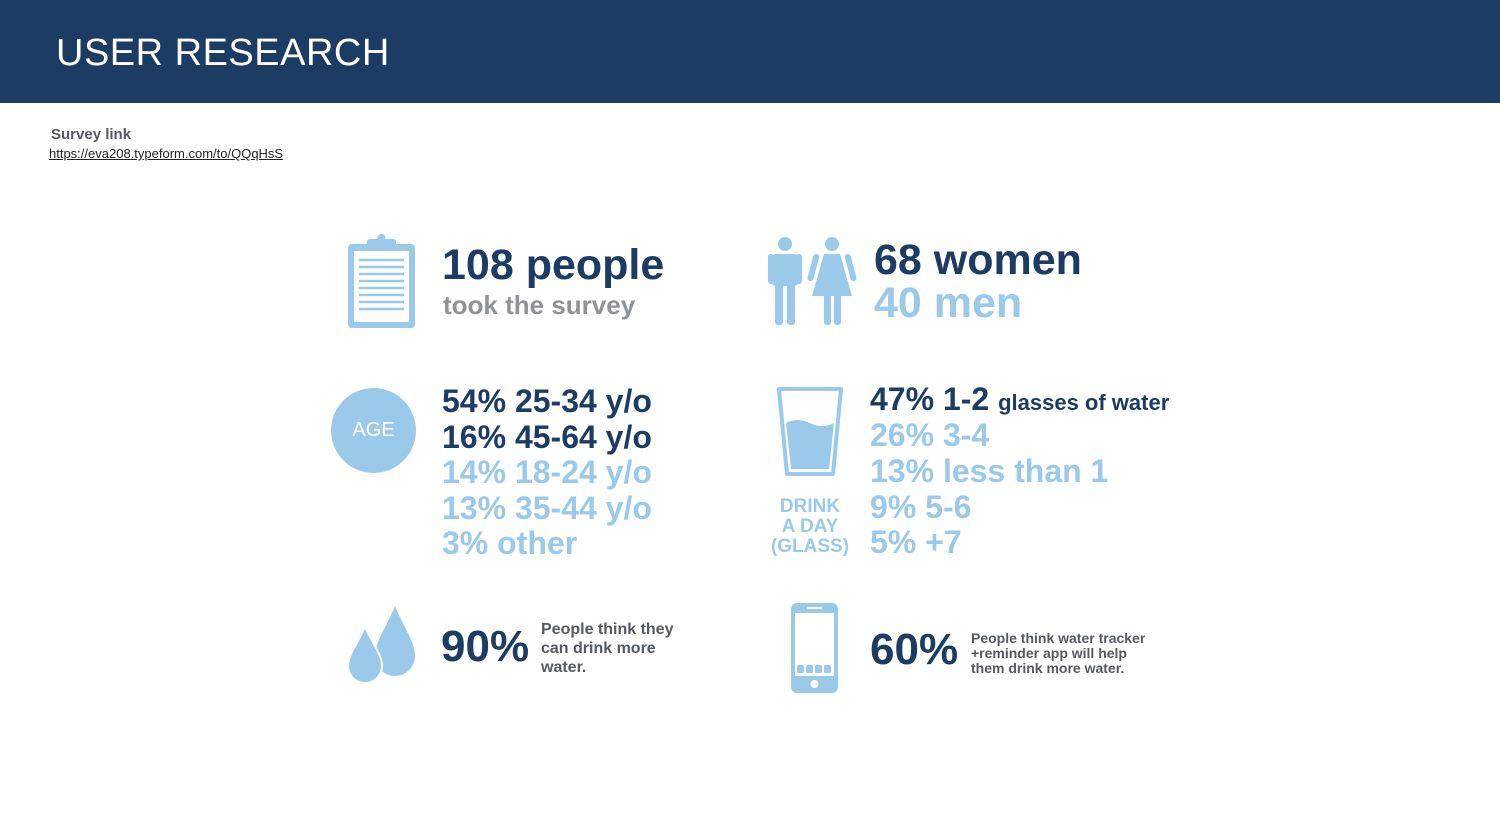 This screenshot has width=1500, height=820. Describe the element at coordinates (1084, 402) in the screenshot. I see `water-line-1-suffix: glasses of water` at that location.